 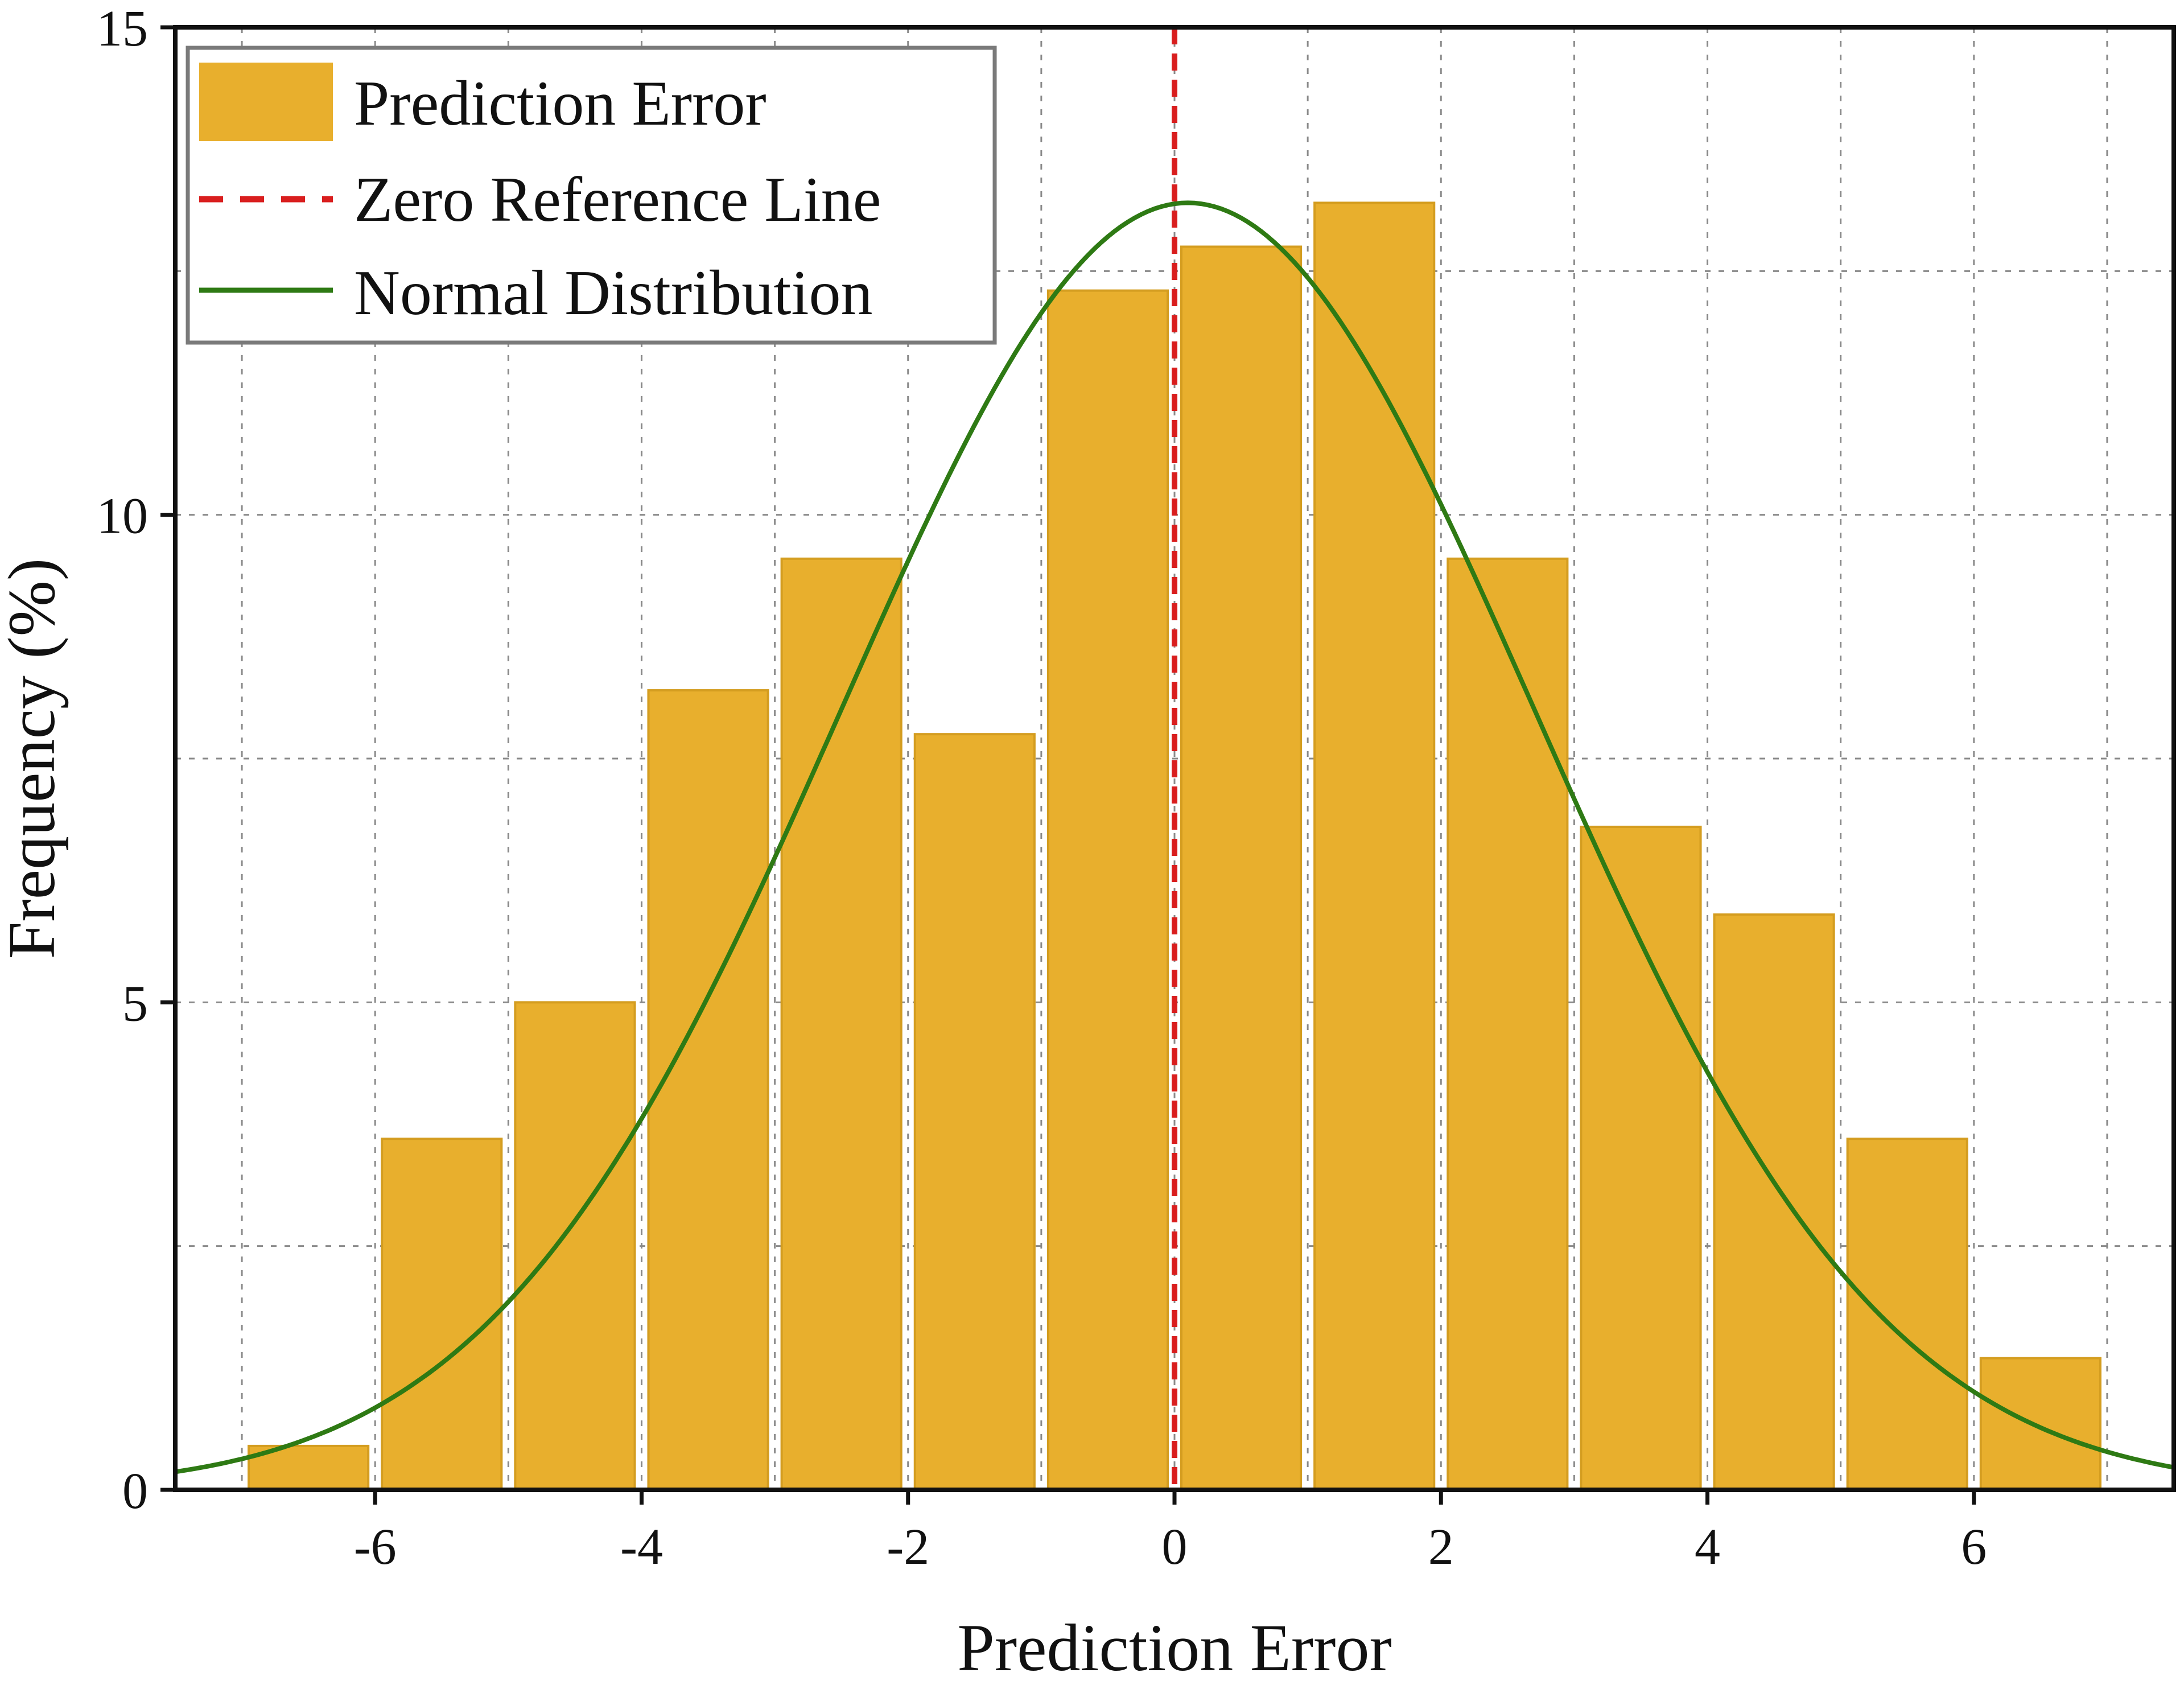 I want to click on x-tick-label: -4, so click(x=641, y=1547).